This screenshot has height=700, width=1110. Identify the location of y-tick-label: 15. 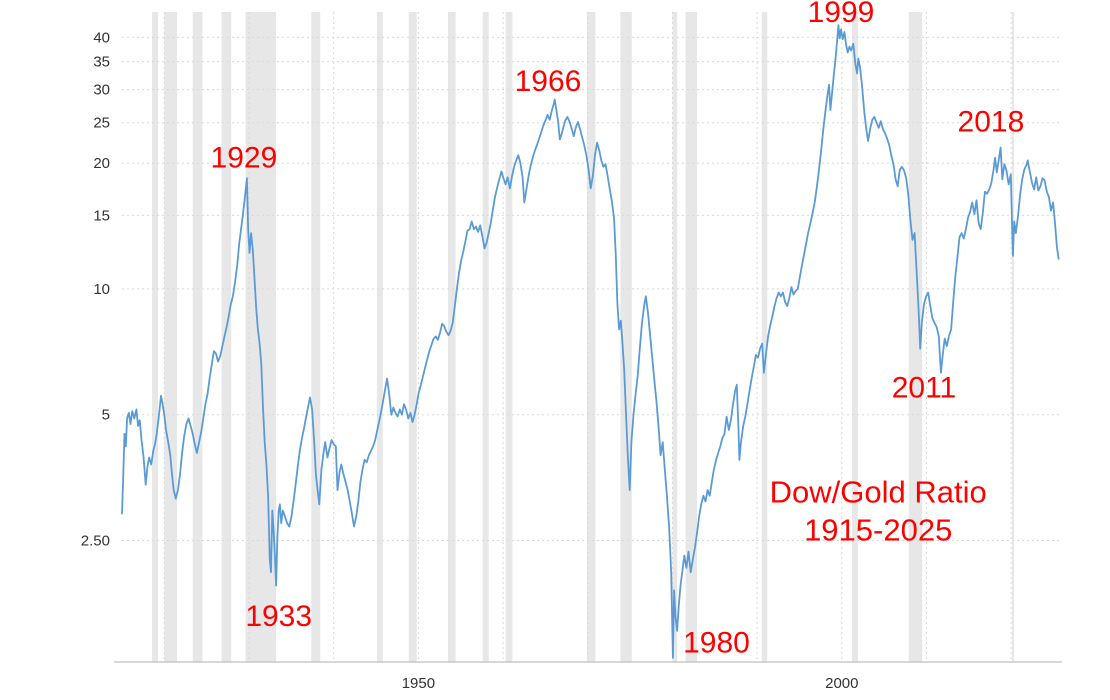
(101, 215).